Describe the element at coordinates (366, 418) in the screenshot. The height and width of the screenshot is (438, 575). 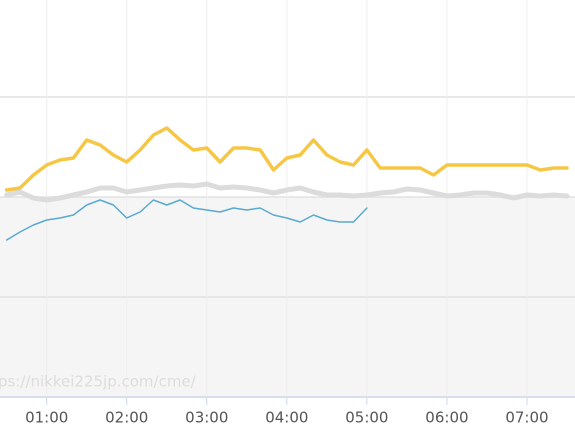
I see `x-tick-label: 05:00` at that location.